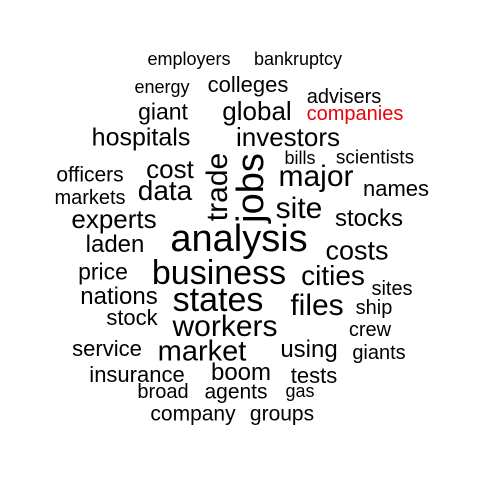  Describe the element at coordinates (355, 114) in the screenshot. I see `word-companies: companies` at that location.